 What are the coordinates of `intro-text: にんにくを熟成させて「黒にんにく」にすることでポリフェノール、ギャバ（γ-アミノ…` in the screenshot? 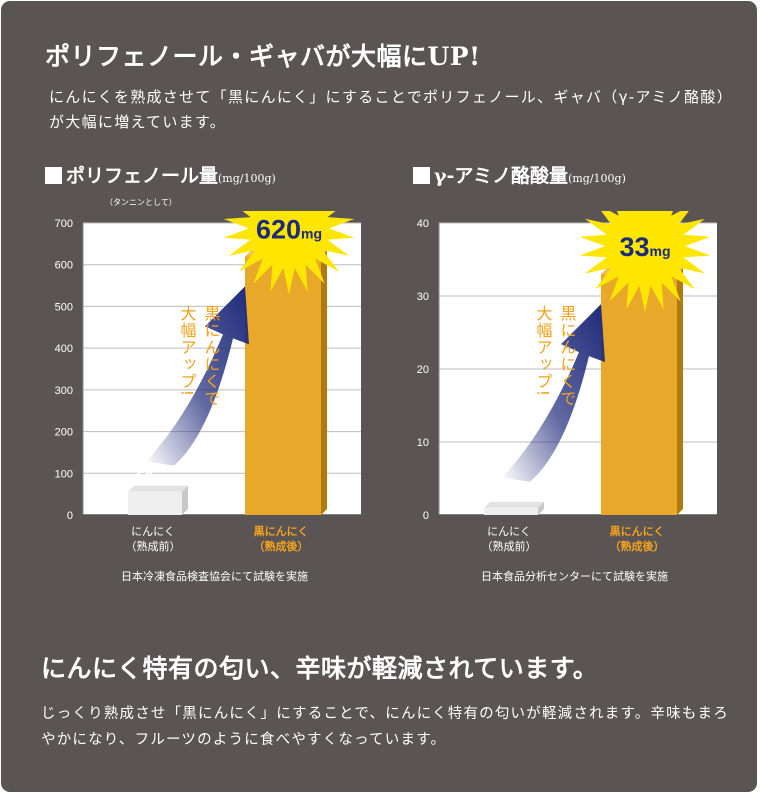 It's located at (387, 109).